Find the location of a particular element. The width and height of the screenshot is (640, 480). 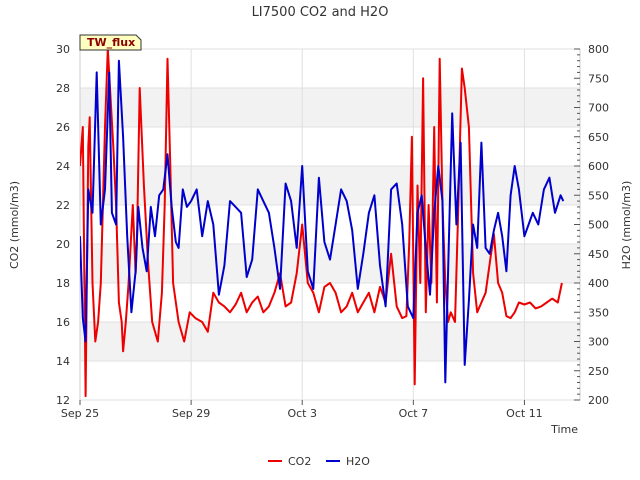

y-left-tick-label: 18 is located at coordinates (63, 283).